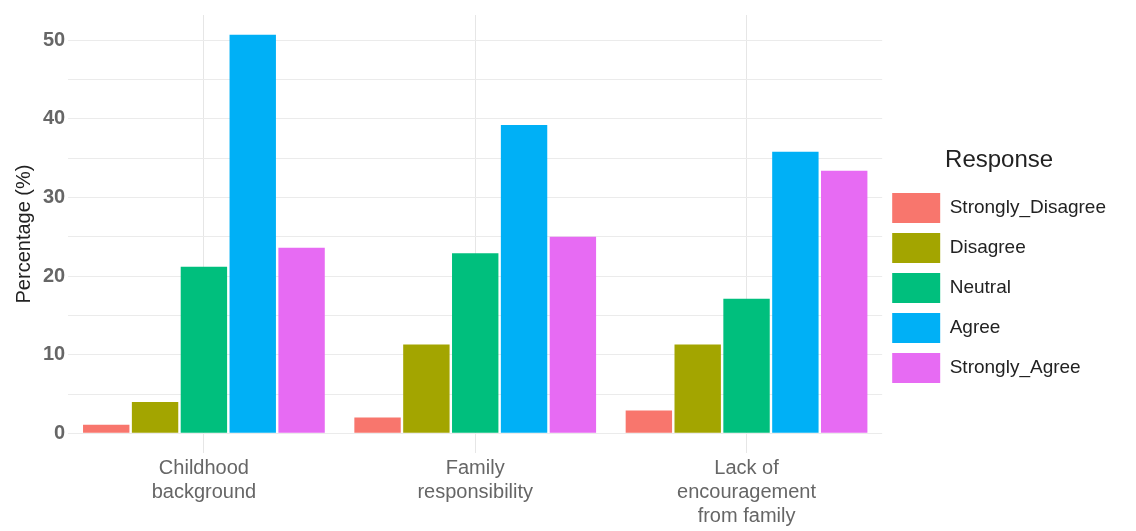 Image resolution: width=1136 pixels, height=531 pixels. I want to click on x-tick-label: Childhood background, so click(204, 478).